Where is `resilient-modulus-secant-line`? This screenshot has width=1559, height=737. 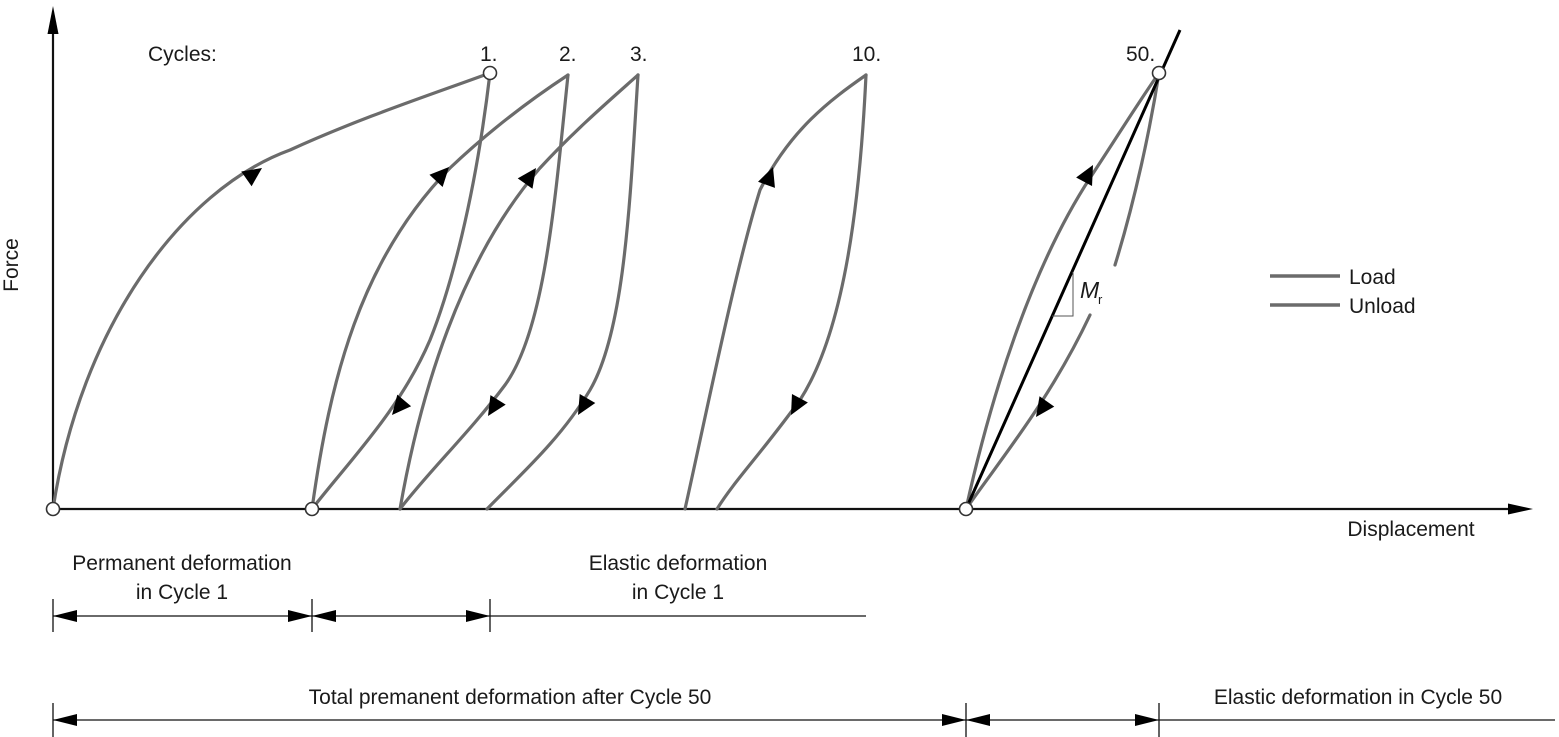 resilient-modulus-secant-line is located at coordinates (1073, 269).